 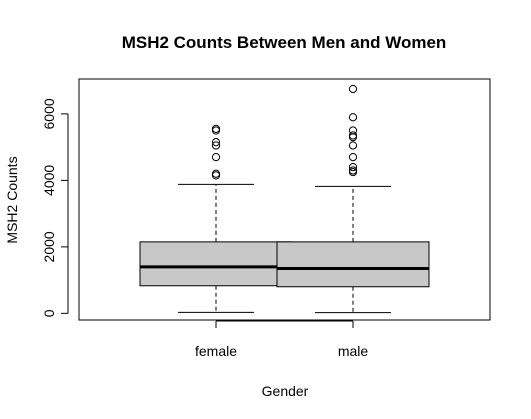 What do you see at coordinates (12, 199) in the screenshot?
I see `y-axis-label: MSH2 Counts` at bounding box center [12, 199].